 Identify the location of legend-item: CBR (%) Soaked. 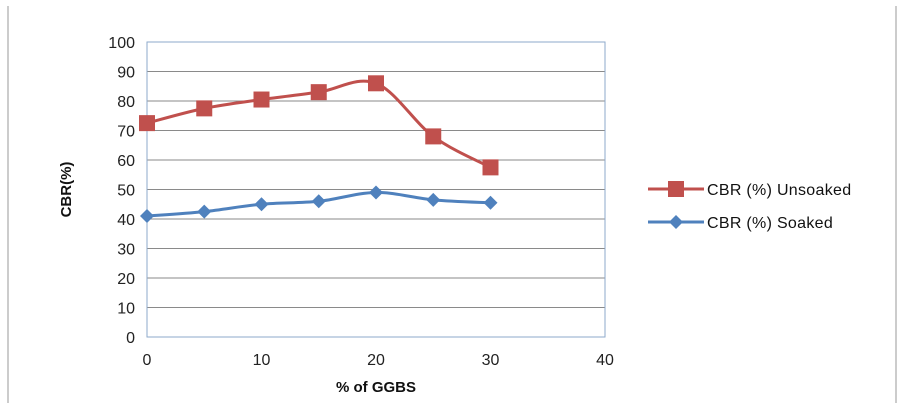
(740, 223).